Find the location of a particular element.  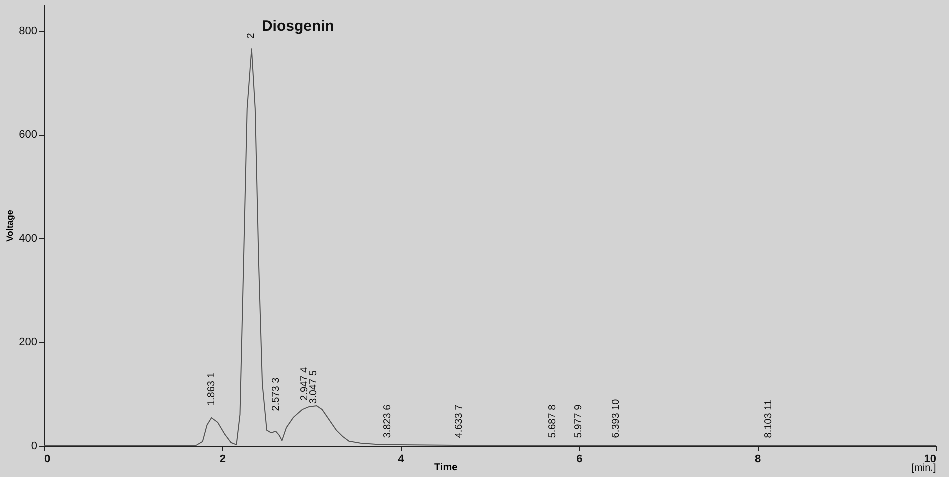

y-tick-label: 400 is located at coordinates (28, 238).